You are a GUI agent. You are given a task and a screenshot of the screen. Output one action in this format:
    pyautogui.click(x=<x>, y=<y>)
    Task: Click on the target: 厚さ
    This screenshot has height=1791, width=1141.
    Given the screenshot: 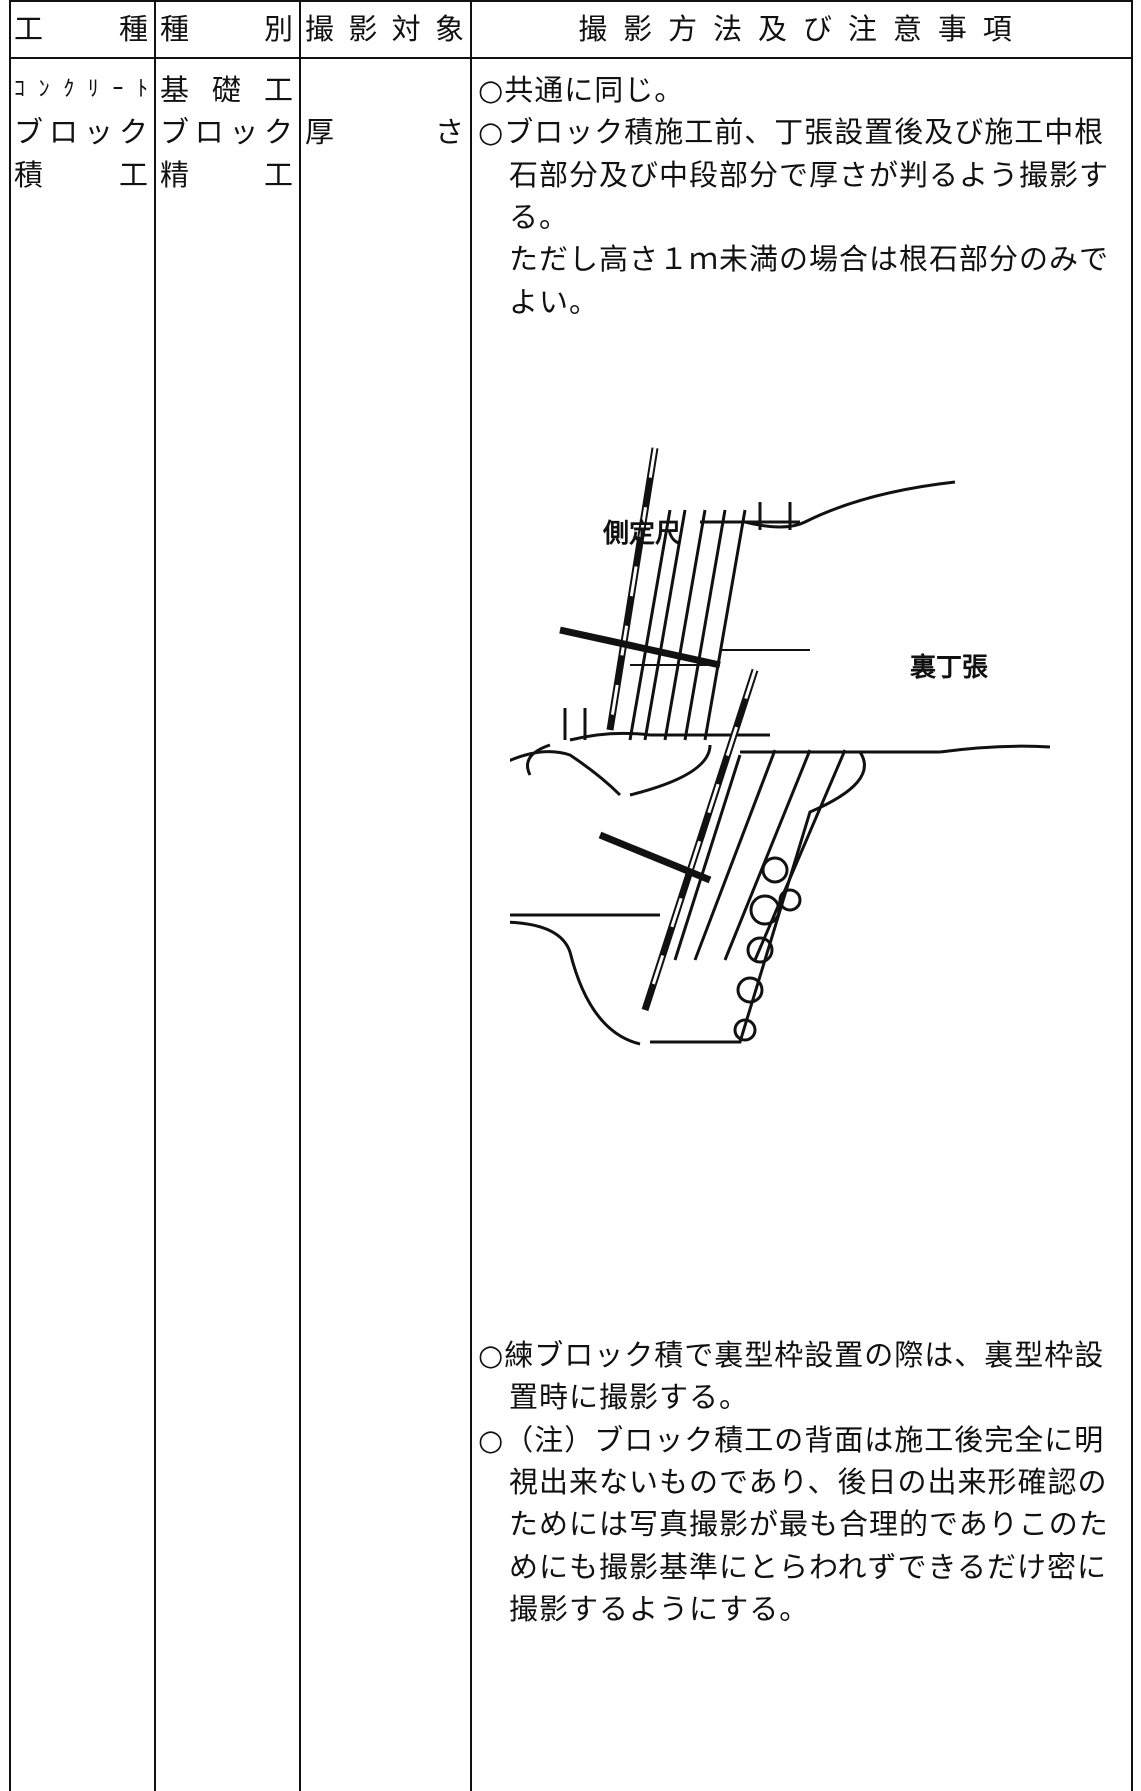 What is the action you would take?
    pyautogui.click(x=384, y=132)
    